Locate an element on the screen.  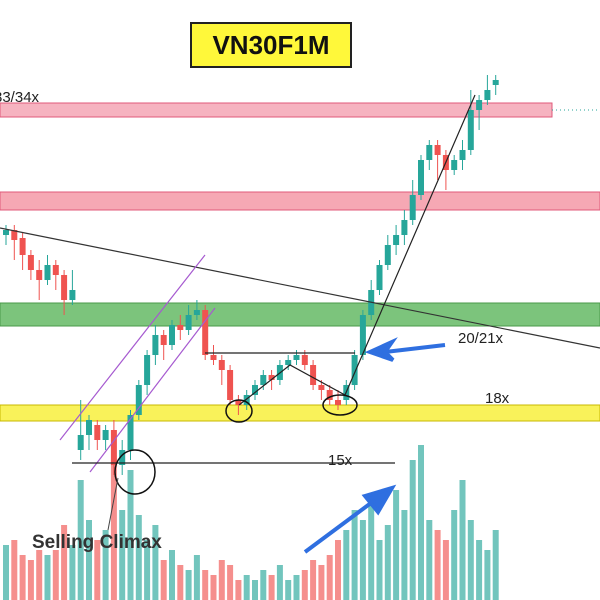
support-zone is located at coordinates (300, 314).